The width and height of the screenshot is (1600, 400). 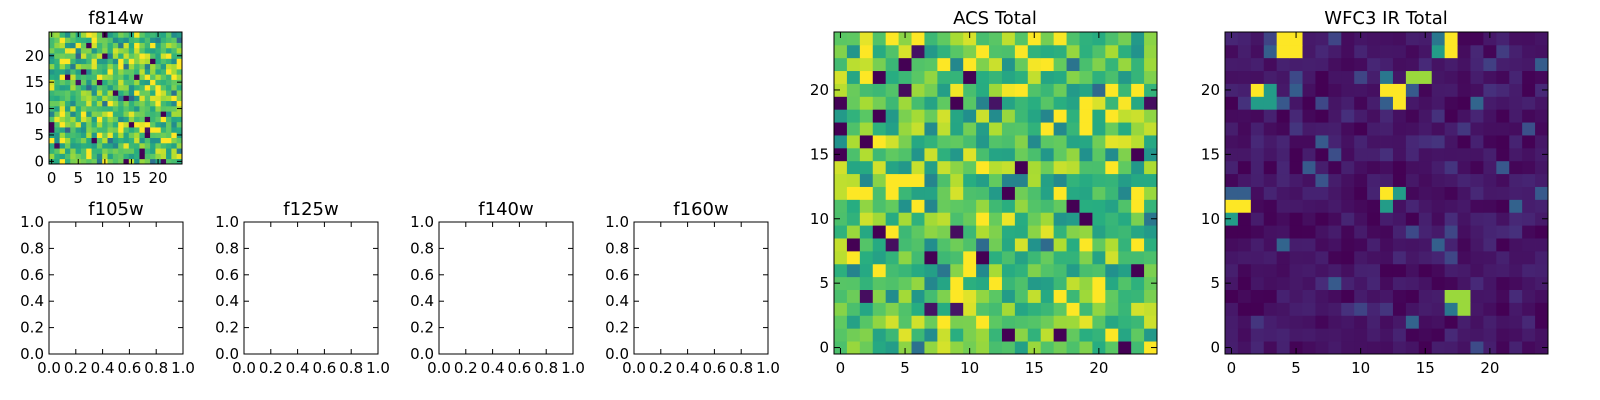 What do you see at coordinates (505, 209) in the screenshot?
I see `panel-title-f140w: f140w` at bounding box center [505, 209].